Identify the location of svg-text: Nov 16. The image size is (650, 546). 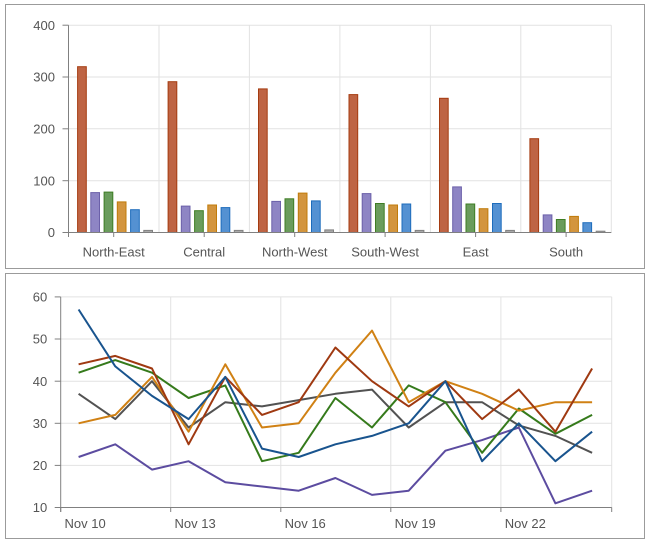
(305, 523).